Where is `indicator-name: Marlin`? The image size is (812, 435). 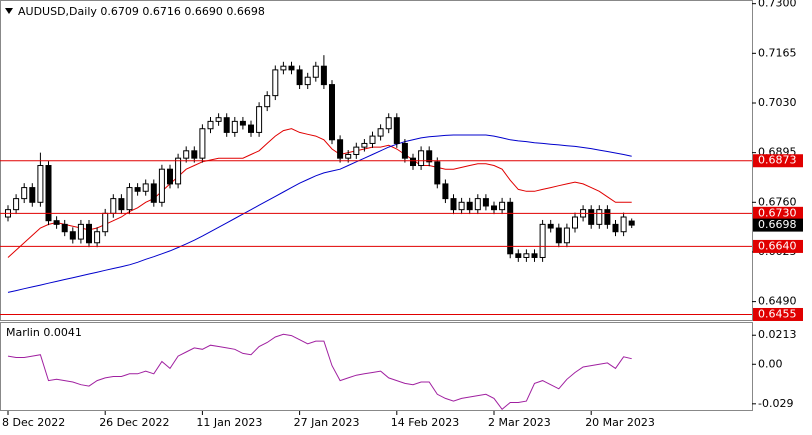 indicator-name: Marlin is located at coordinates (23, 332).